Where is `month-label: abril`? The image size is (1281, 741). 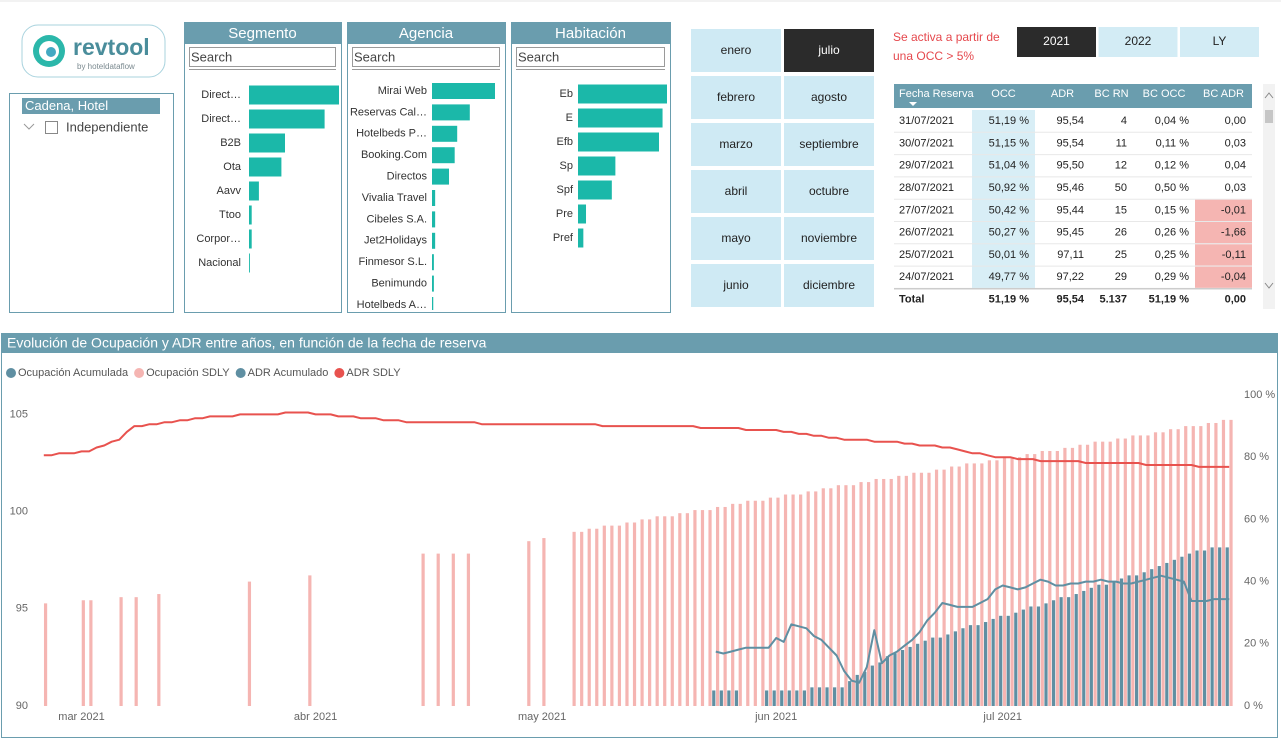
month-label: abril is located at coordinates (736, 191).